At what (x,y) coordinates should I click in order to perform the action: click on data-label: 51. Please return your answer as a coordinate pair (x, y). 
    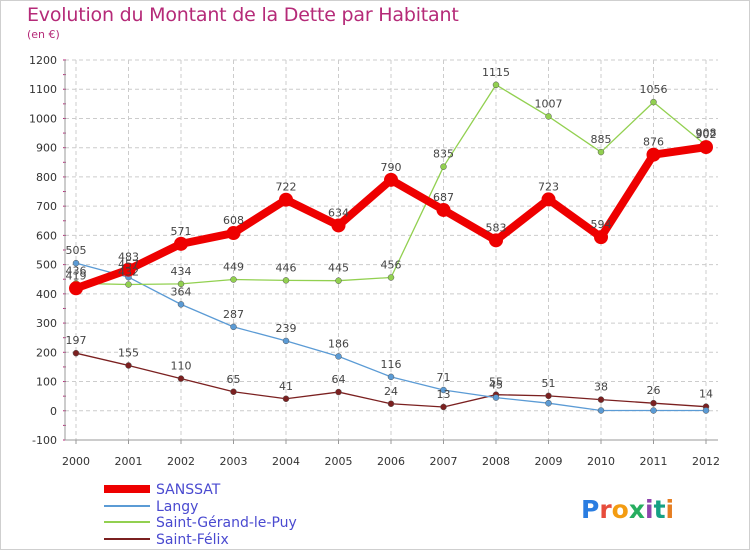
    Looking at the image, I should click on (549, 383).